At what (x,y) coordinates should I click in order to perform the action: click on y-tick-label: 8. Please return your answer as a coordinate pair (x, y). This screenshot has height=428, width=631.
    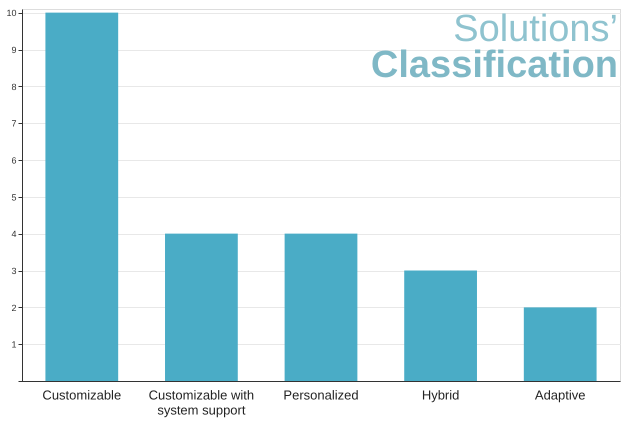
    Looking at the image, I should click on (13, 87).